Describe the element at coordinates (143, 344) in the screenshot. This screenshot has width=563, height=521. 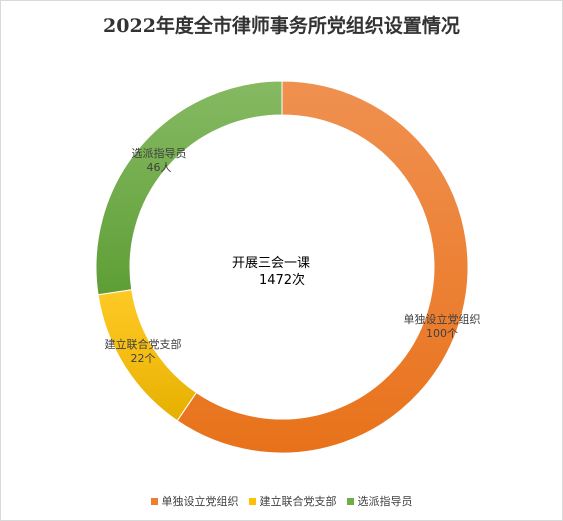
I see `slice-label-name: 建立联合党支部` at that location.